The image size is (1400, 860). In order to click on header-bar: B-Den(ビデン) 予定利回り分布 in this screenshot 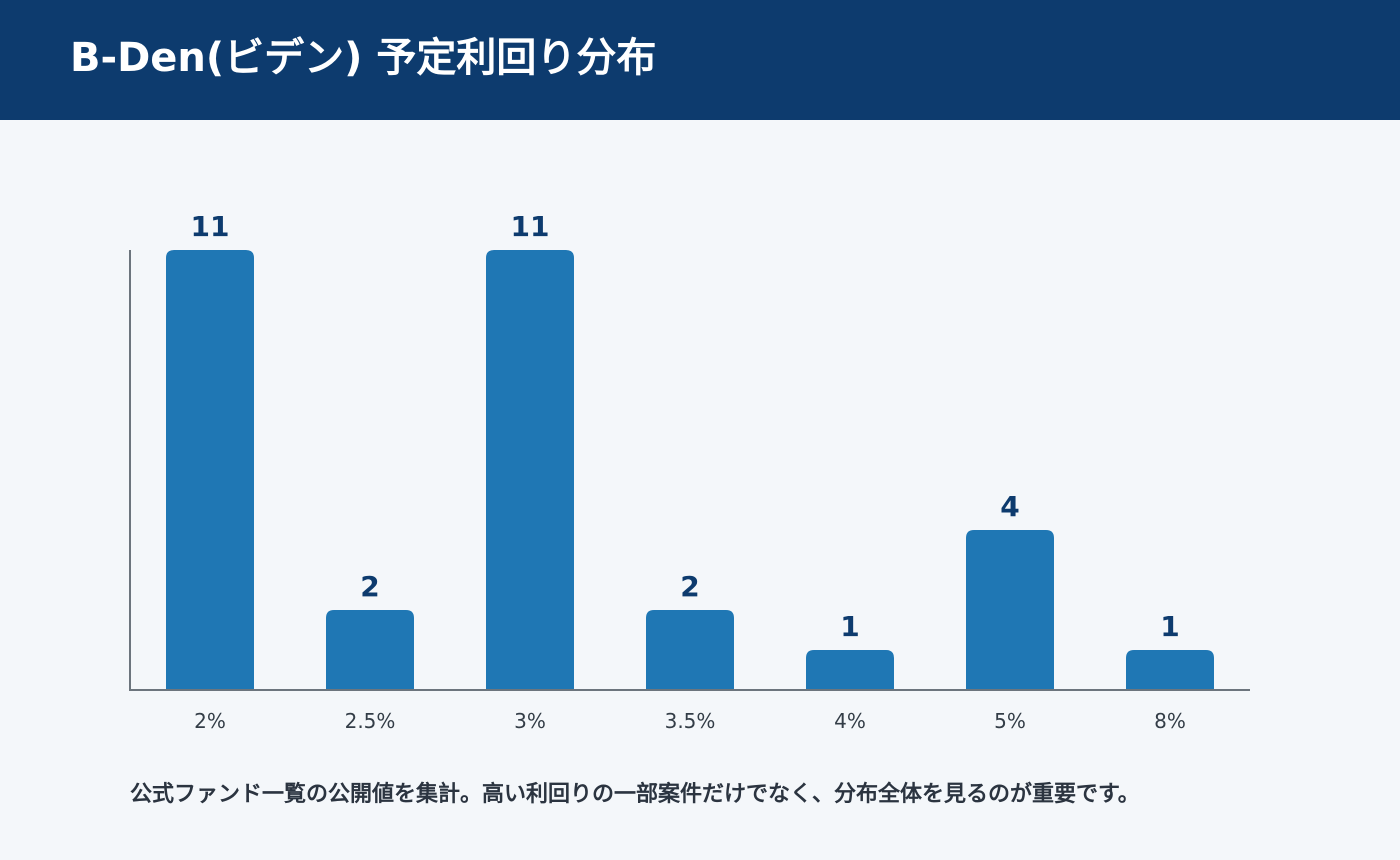, I will do `click(700, 60)`.